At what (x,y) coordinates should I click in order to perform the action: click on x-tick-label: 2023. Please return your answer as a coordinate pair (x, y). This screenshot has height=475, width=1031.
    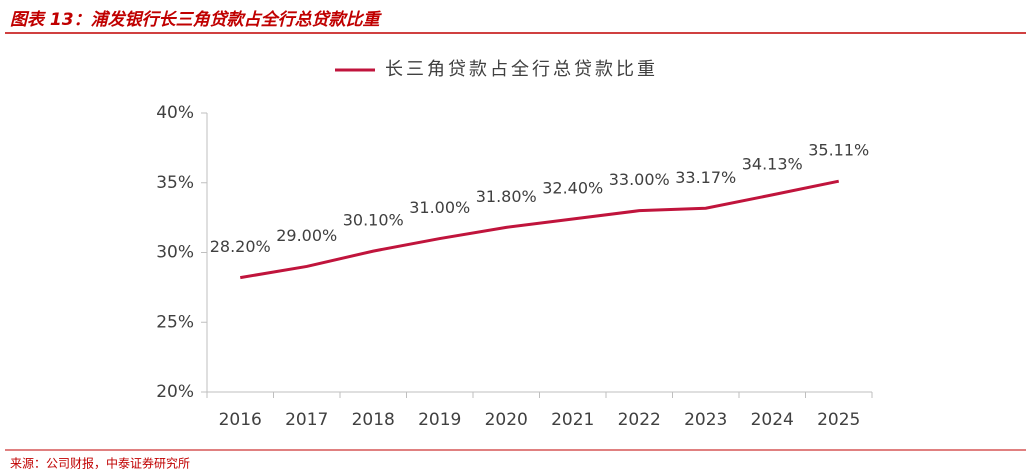
    Looking at the image, I should click on (705, 420).